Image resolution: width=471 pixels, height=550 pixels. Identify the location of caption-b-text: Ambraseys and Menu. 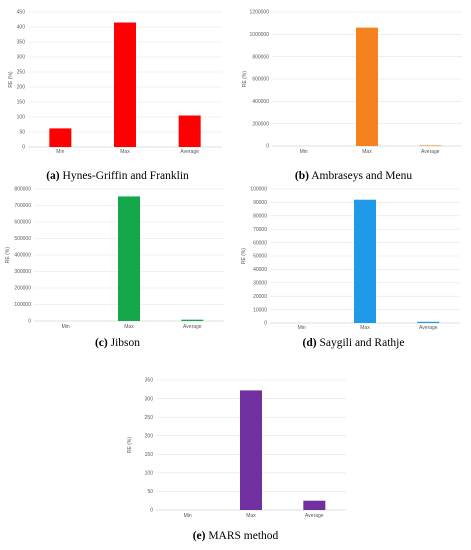
(362, 176).